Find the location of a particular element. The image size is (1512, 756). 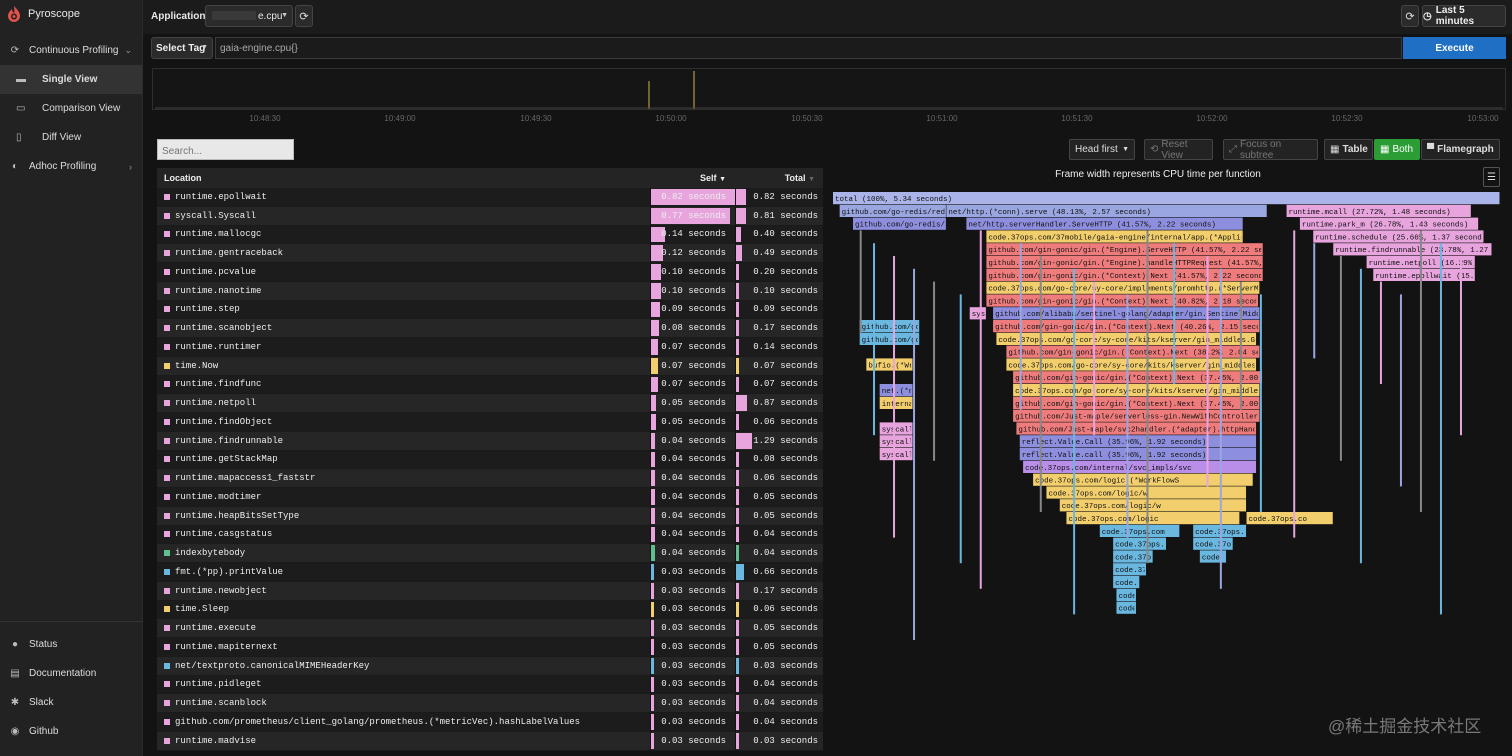

sidebar-item-single-view: ▬ Single View is located at coordinates (71, 79).